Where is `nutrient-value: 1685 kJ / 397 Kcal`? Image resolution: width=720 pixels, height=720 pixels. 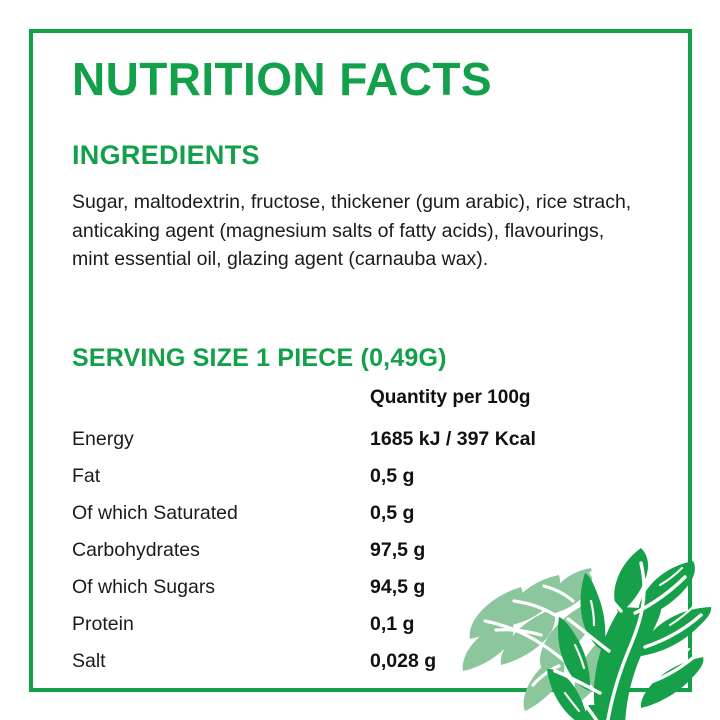 nutrient-value: 1685 kJ / 397 Kcal is located at coordinates (453, 439).